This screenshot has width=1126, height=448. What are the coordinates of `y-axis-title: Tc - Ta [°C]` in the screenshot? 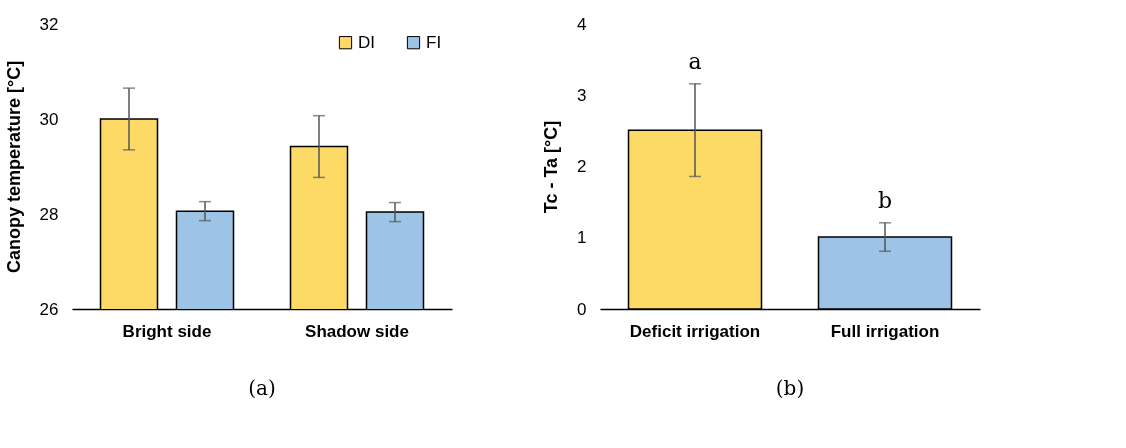 It's located at (551, 167).